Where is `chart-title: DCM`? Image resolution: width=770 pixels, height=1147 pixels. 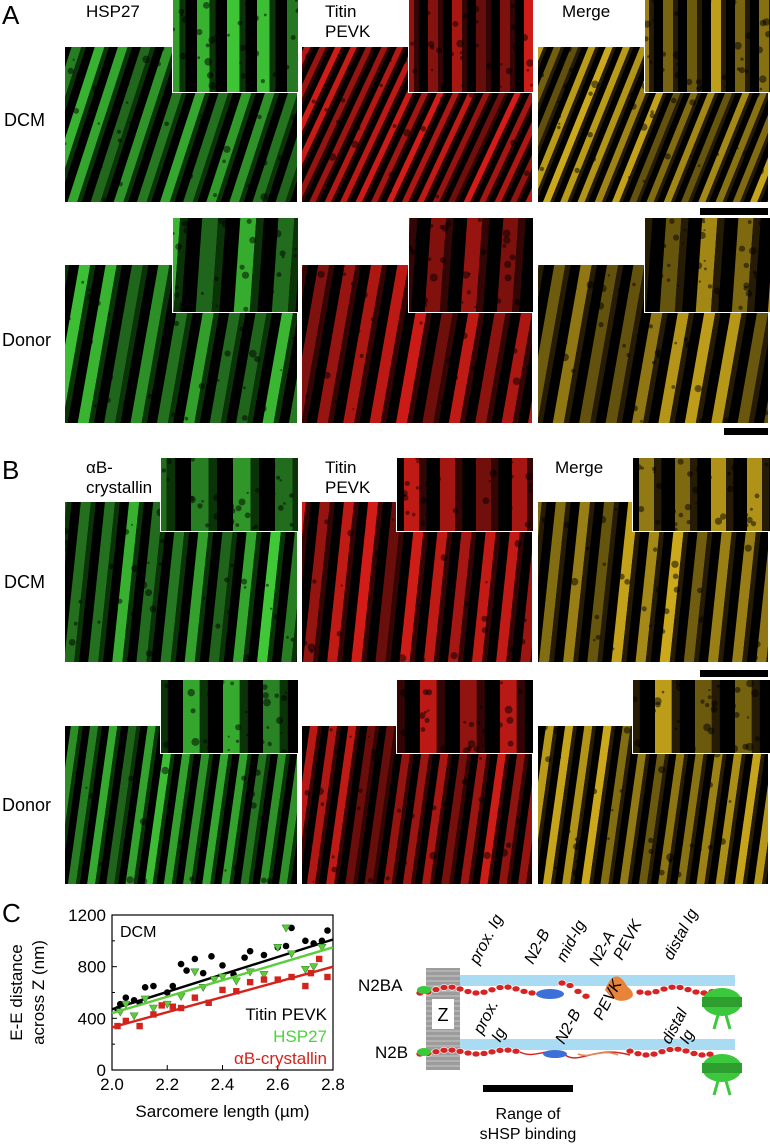 chart-title: DCM is located at coordinates (138, 932).